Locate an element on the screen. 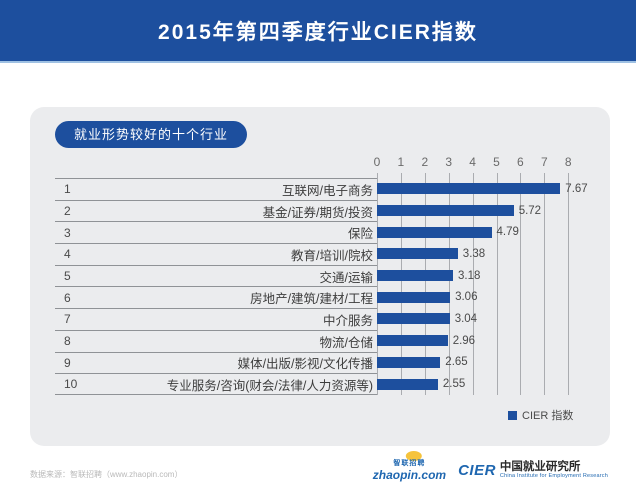 This screenshot has height=487, width=636. row-category-label: 媒体/出版/影视/文化传播 is located at coordinates (305, 364).